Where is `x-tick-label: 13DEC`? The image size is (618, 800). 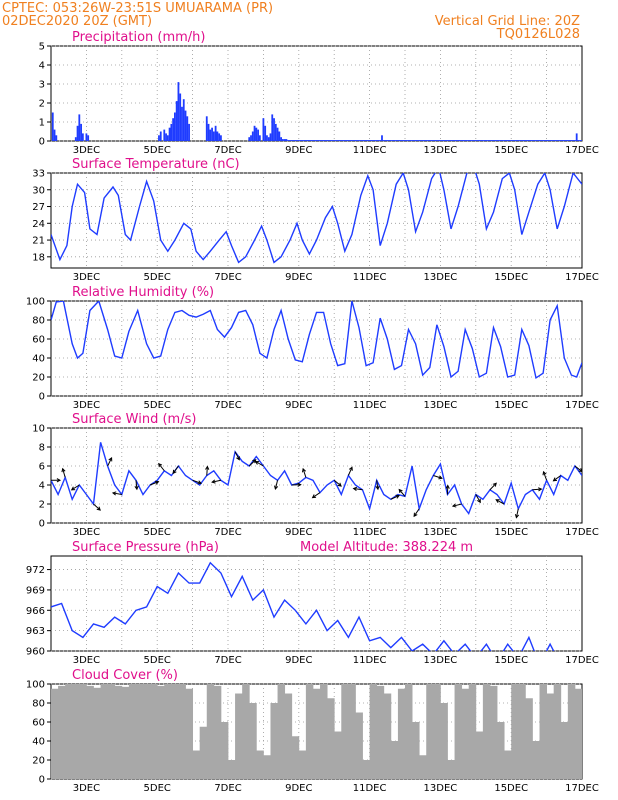
x-tick-label: 13DEC is located at coordinates (441, 788).